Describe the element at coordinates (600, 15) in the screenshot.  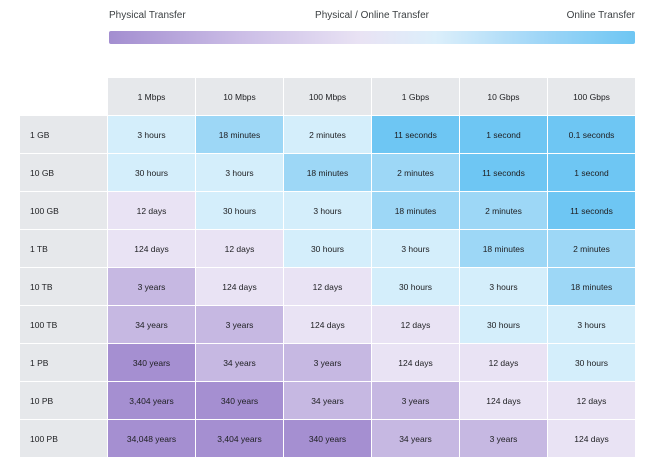
I see `legend-label-online: Online Transfer` at that location.